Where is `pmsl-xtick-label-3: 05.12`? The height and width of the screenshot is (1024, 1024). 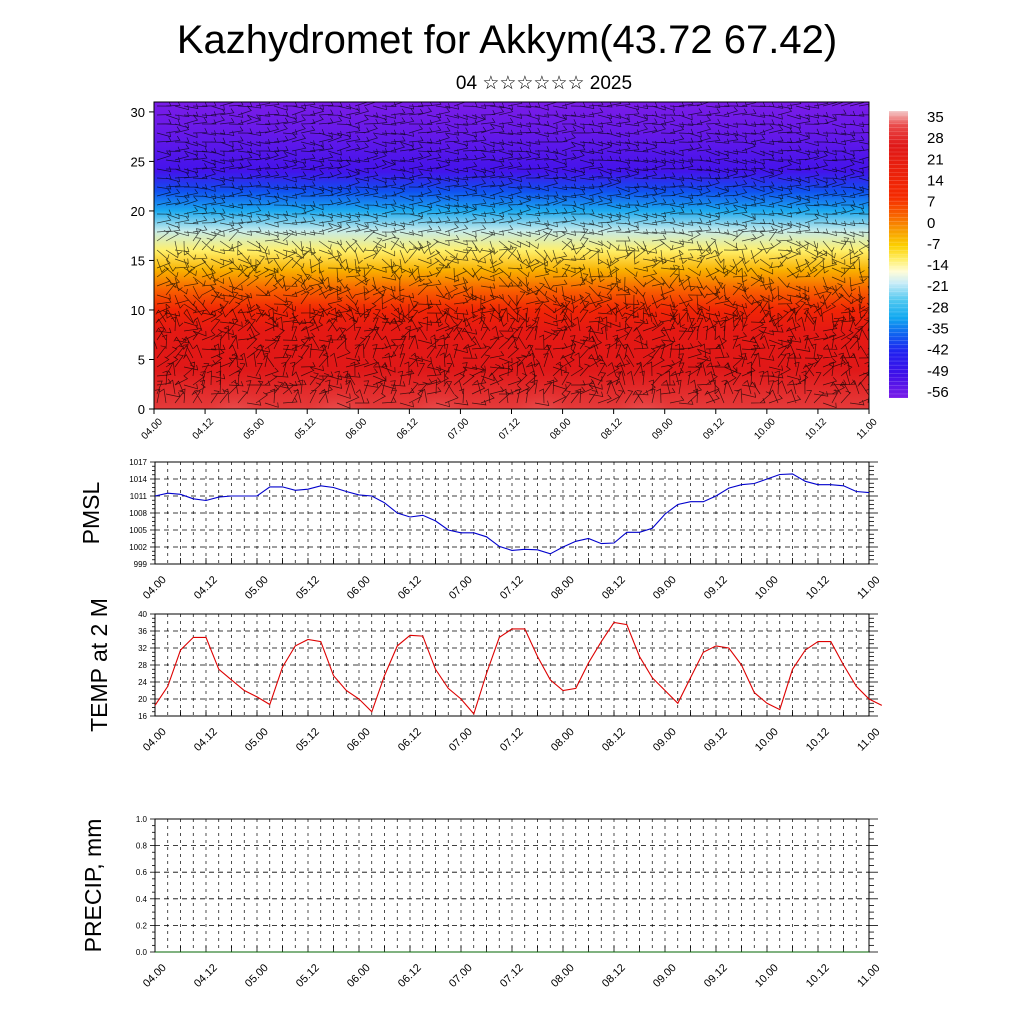 pmsl-xtick-label-3: 05.12 is located at coordinates (308, 588).